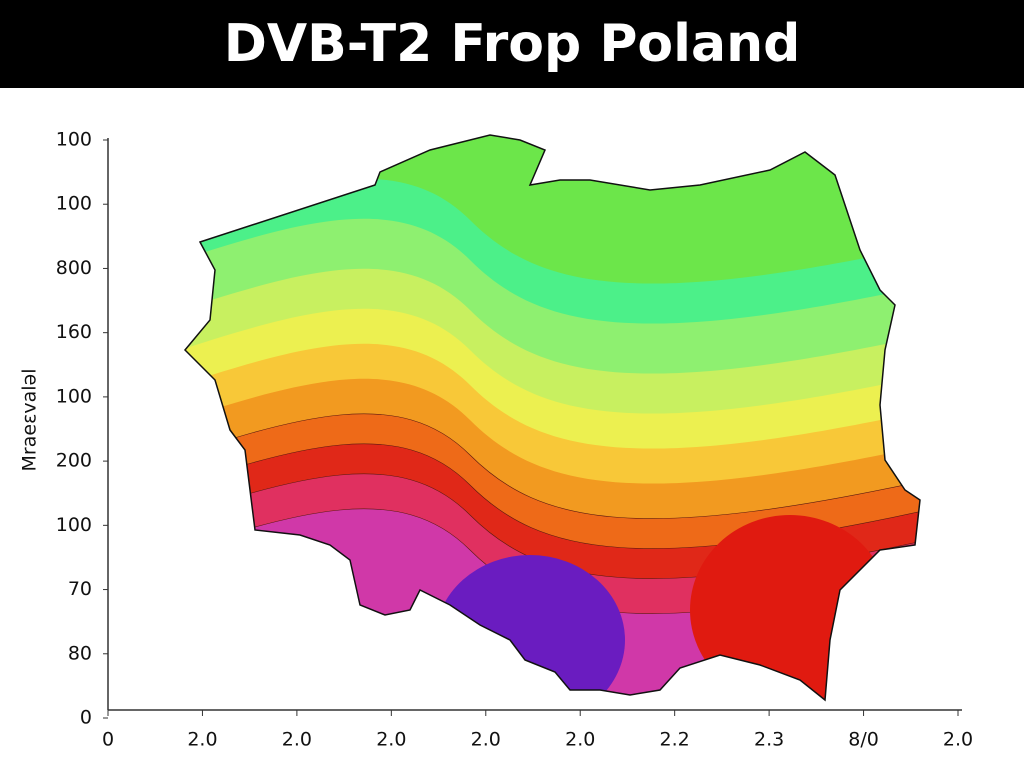 The height and width of the screenshot is (768, 1024). What do you see at coordinates (863, 740) in the screenshot?
I see `x-tick-label: 8/0` at bounding box center [863, 740].